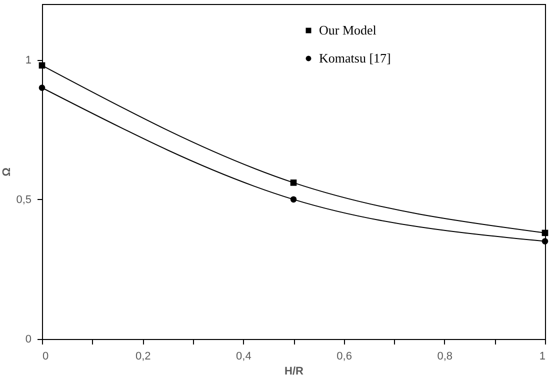  What do you see at coordinates (348, 30) in the screenshot?
I see `legend-label: Our Model` at bounding box center [348, 30].